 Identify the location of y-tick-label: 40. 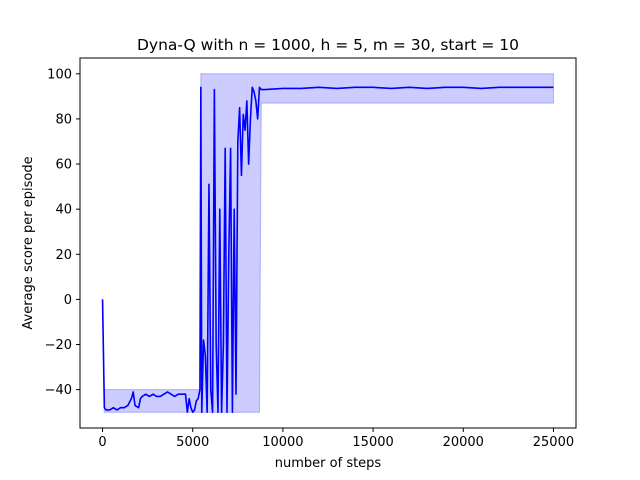
(63, 210).